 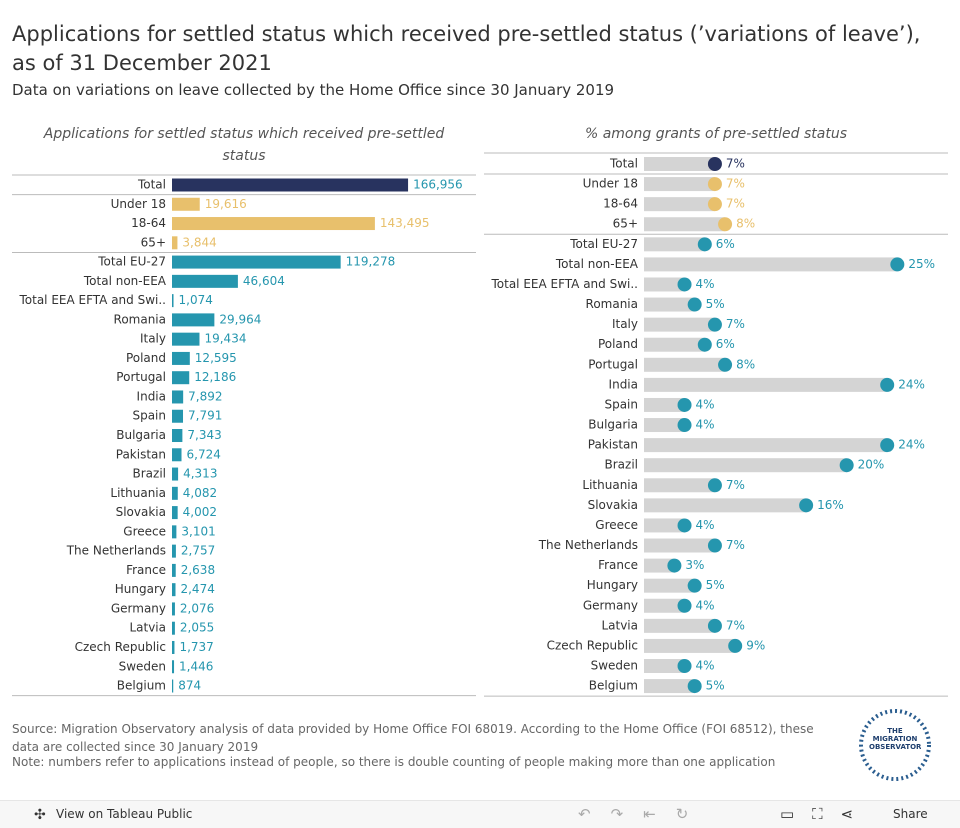 What do you see at coordinates (895, 739) in the screenshot?
I see `logo-text: THE MIGRATION OBSERVATORY` at bounding box center [895, 739].